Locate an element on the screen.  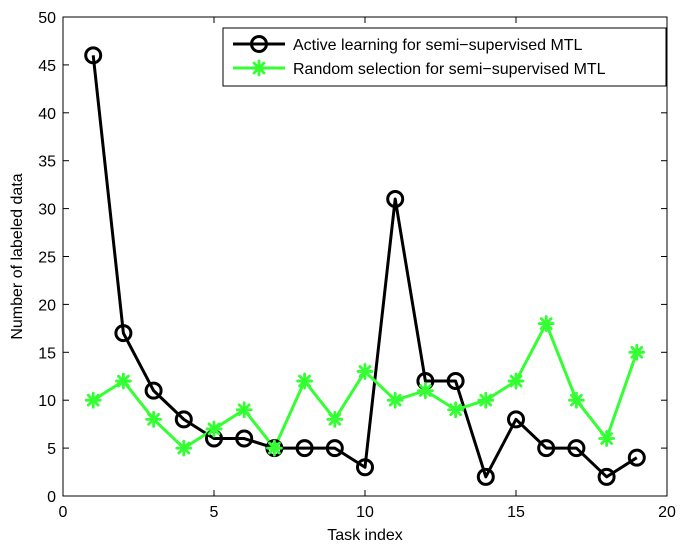
x-tick-label: 20 is located at coordinates (667, 512).